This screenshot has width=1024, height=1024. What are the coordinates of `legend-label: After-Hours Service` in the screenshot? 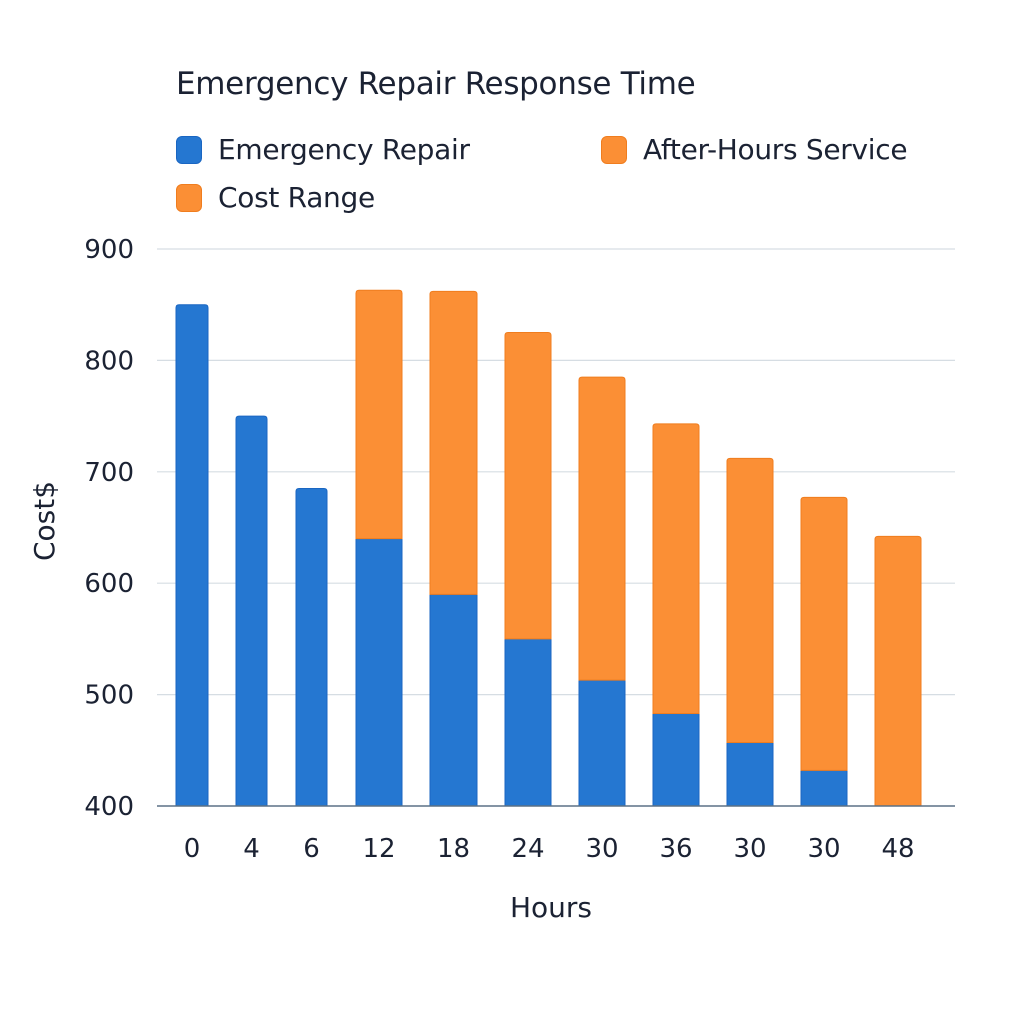 It's located at (775, 149).